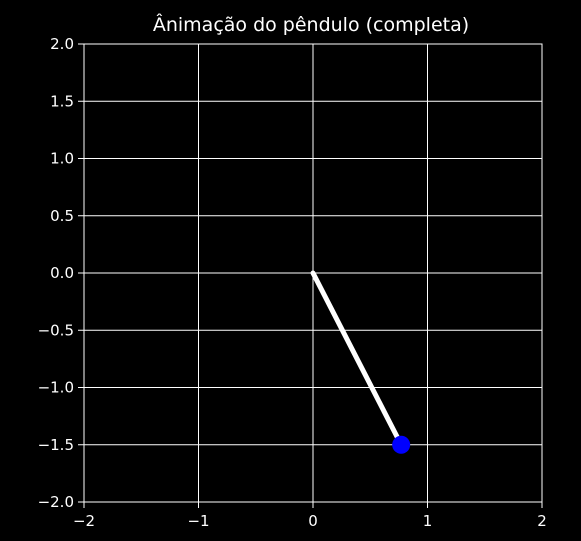 Image resolution: width=581 pixels, height=541 pixels. I want to click on x-tick-label-2: 0, so click(313, 521).